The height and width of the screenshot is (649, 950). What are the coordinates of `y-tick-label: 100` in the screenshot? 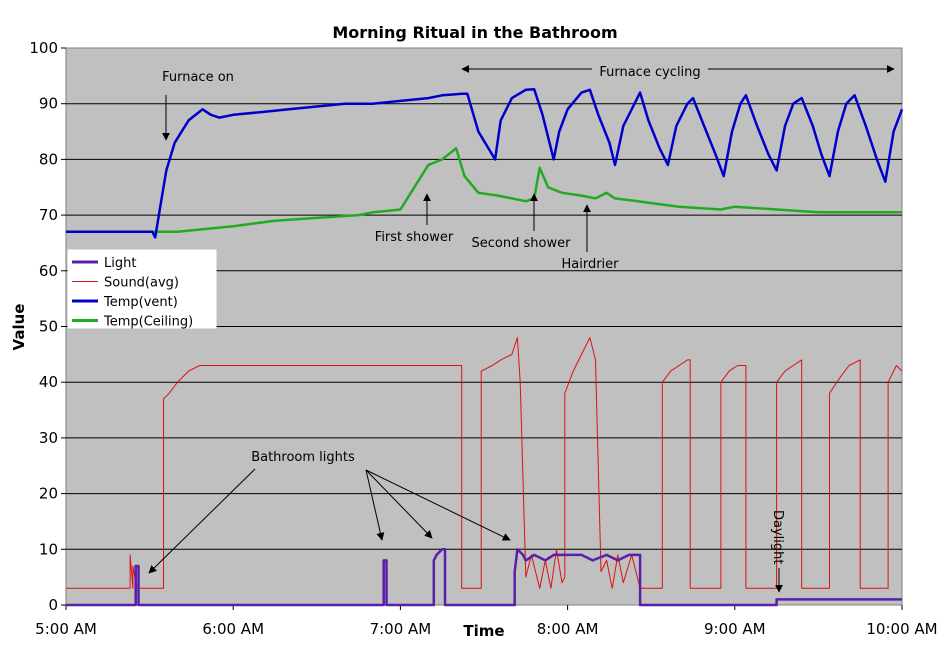 It's located at (43, 48).